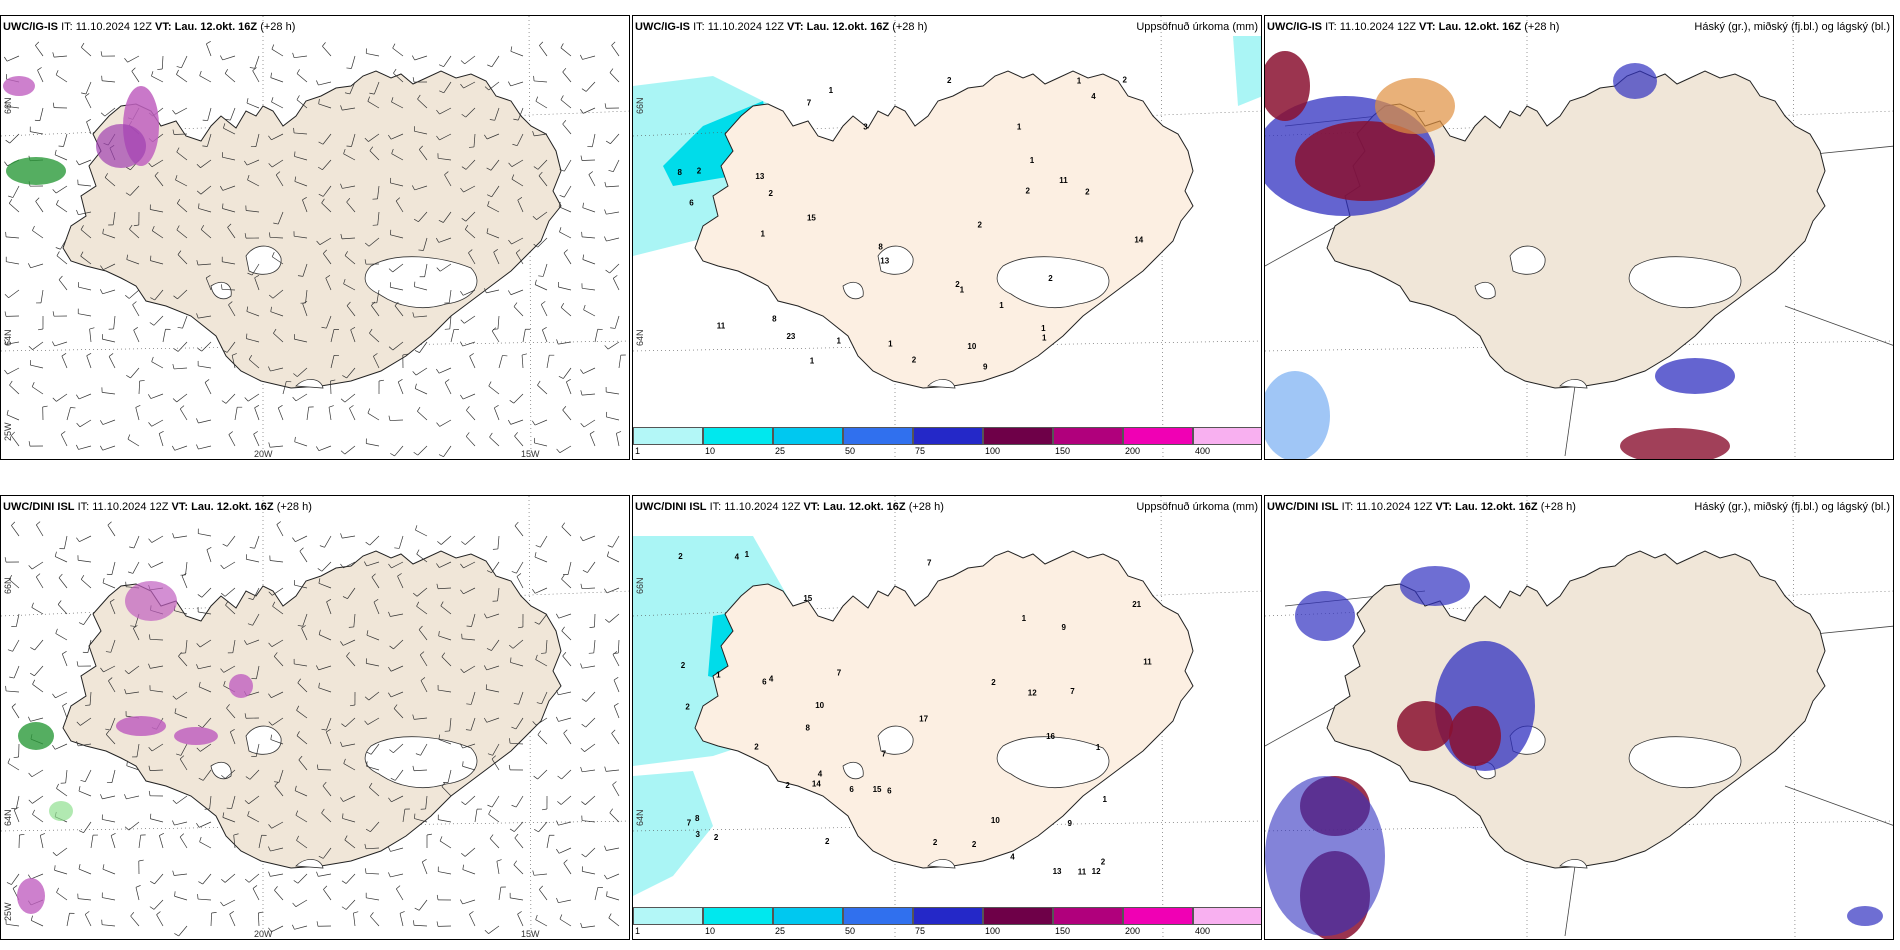  What do you see at coordinates (762, 234) in the screenshot?
I see `precip-value-label: 1` at bounding box center [762, 234].